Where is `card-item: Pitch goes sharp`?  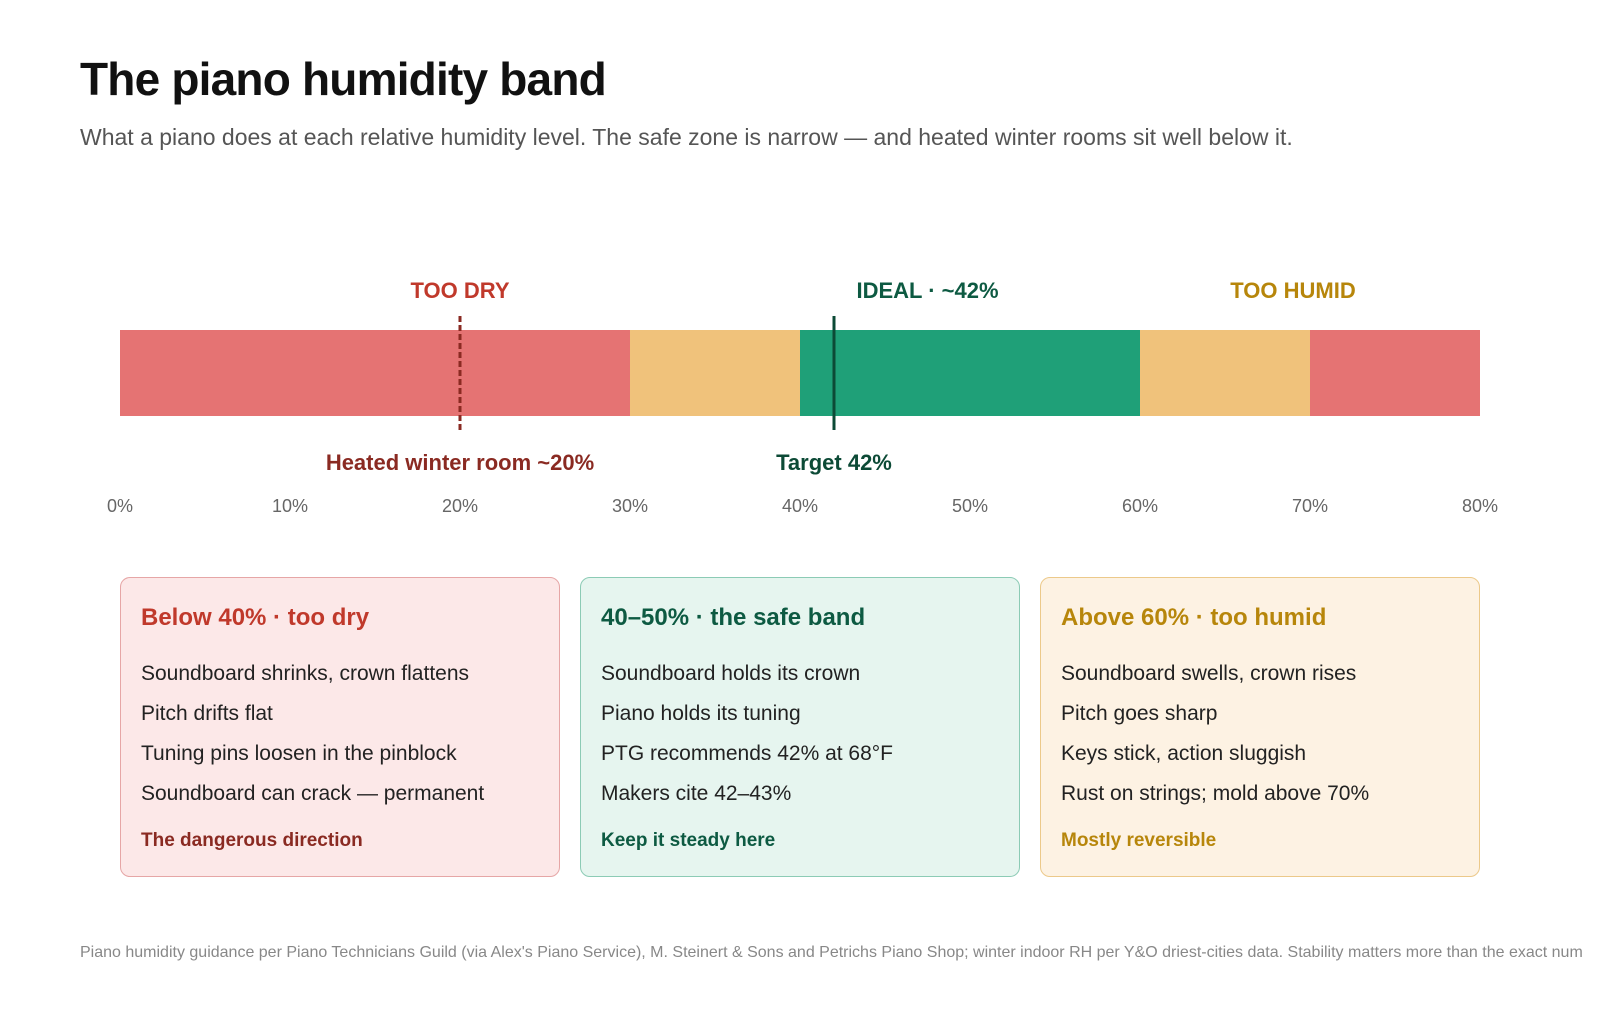 card-item: Pitch goes sharp is located at coordinates (1139, 713).